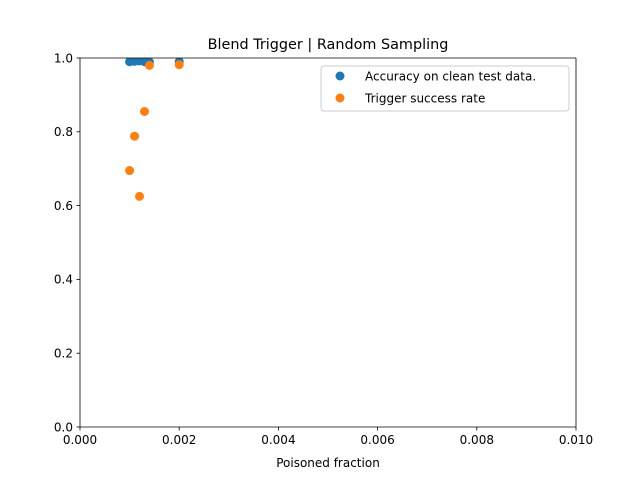  What do you see at coordinates (477, 440) in the screenshot?
I see `x-tick-label: 0.008` at bounding box center [477, 440].